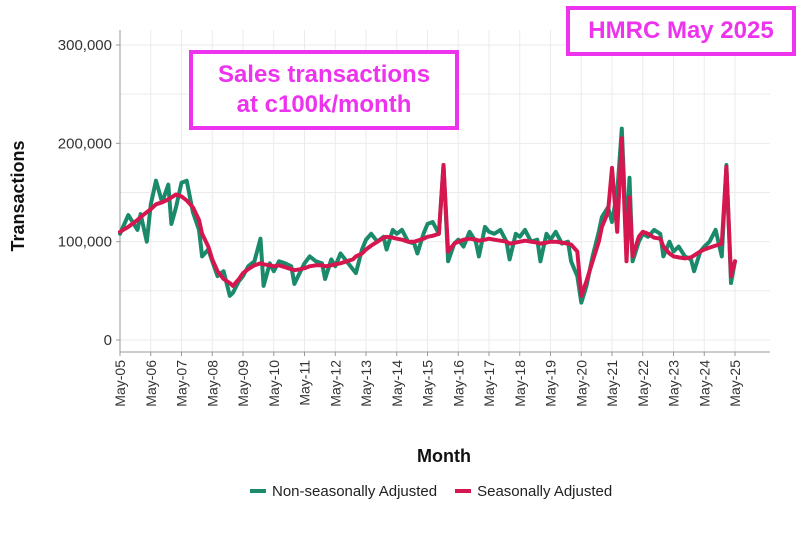 This screenshot has height=533, width=800. I want to click on x-tick-label: May-10, so click(274, 383).